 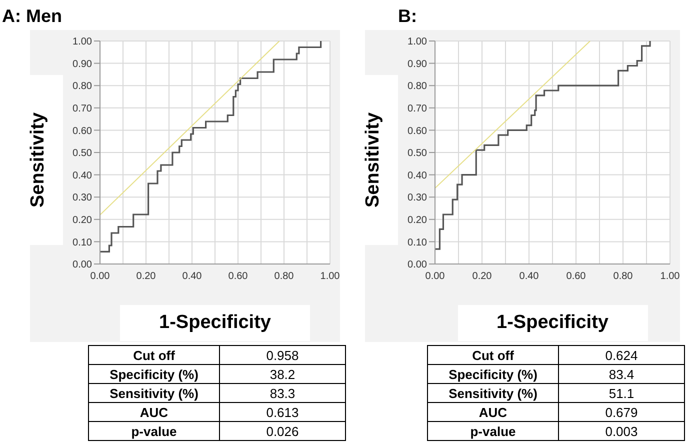 What do you see at coordinates (407, 16) in the screenshot?
I see `chart-title: B:` at bounding box center [407, 16].